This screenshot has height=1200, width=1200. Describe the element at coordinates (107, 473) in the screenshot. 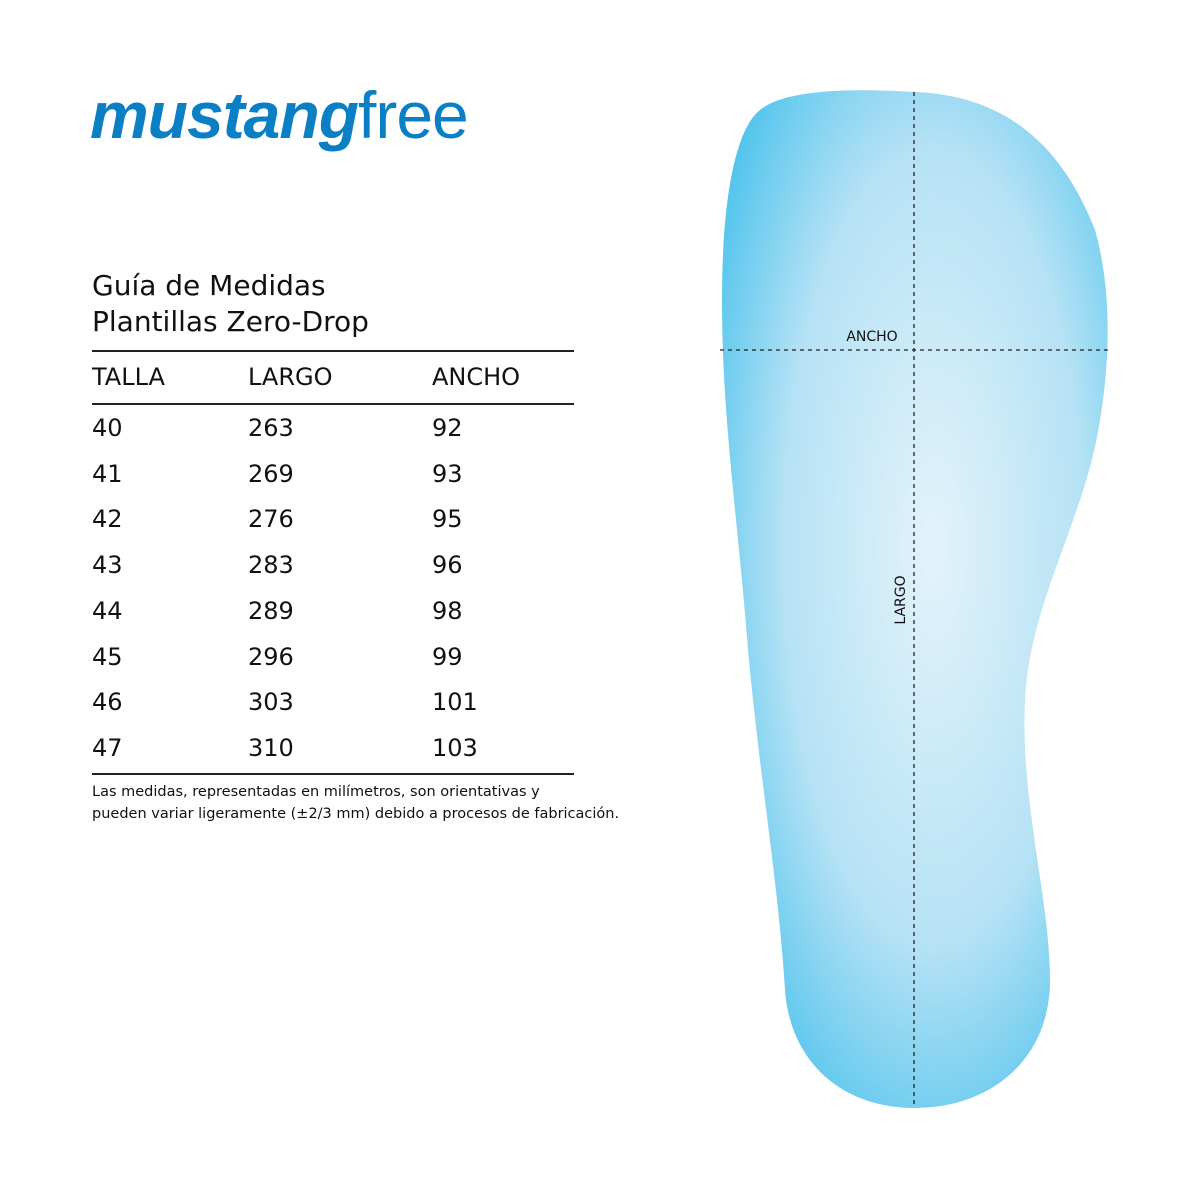

I see `cell-talla: 41` at that location.